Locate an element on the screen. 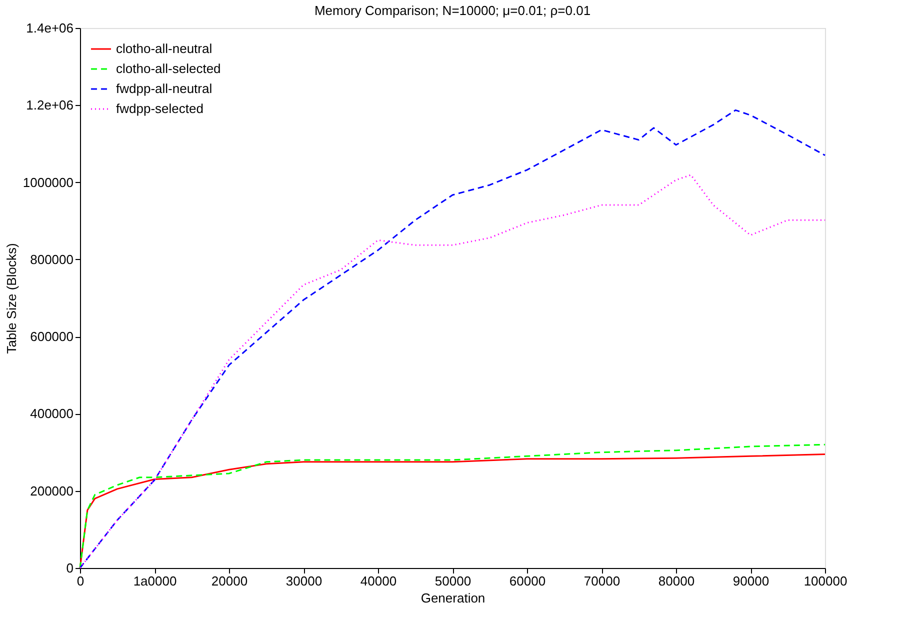  y-tick-label: 1.2e+06 is located at coordinates (50, 105).